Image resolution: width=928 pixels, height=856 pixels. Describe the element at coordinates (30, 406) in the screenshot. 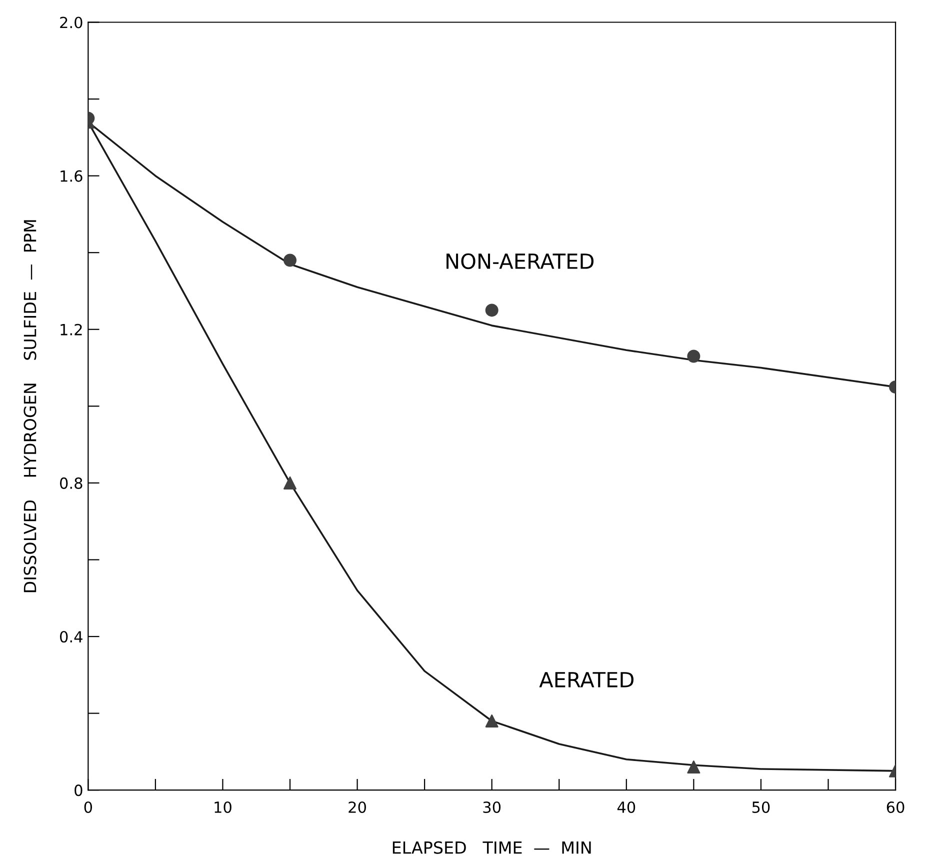

I see `y-axis-title: DISSOLVED HYDROGEN SULFIDE — PPM` at that location.